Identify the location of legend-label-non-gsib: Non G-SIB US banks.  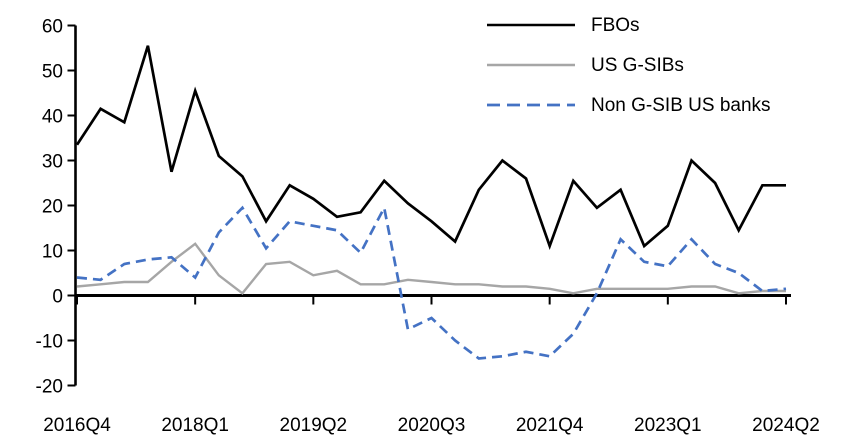
(681, 105).